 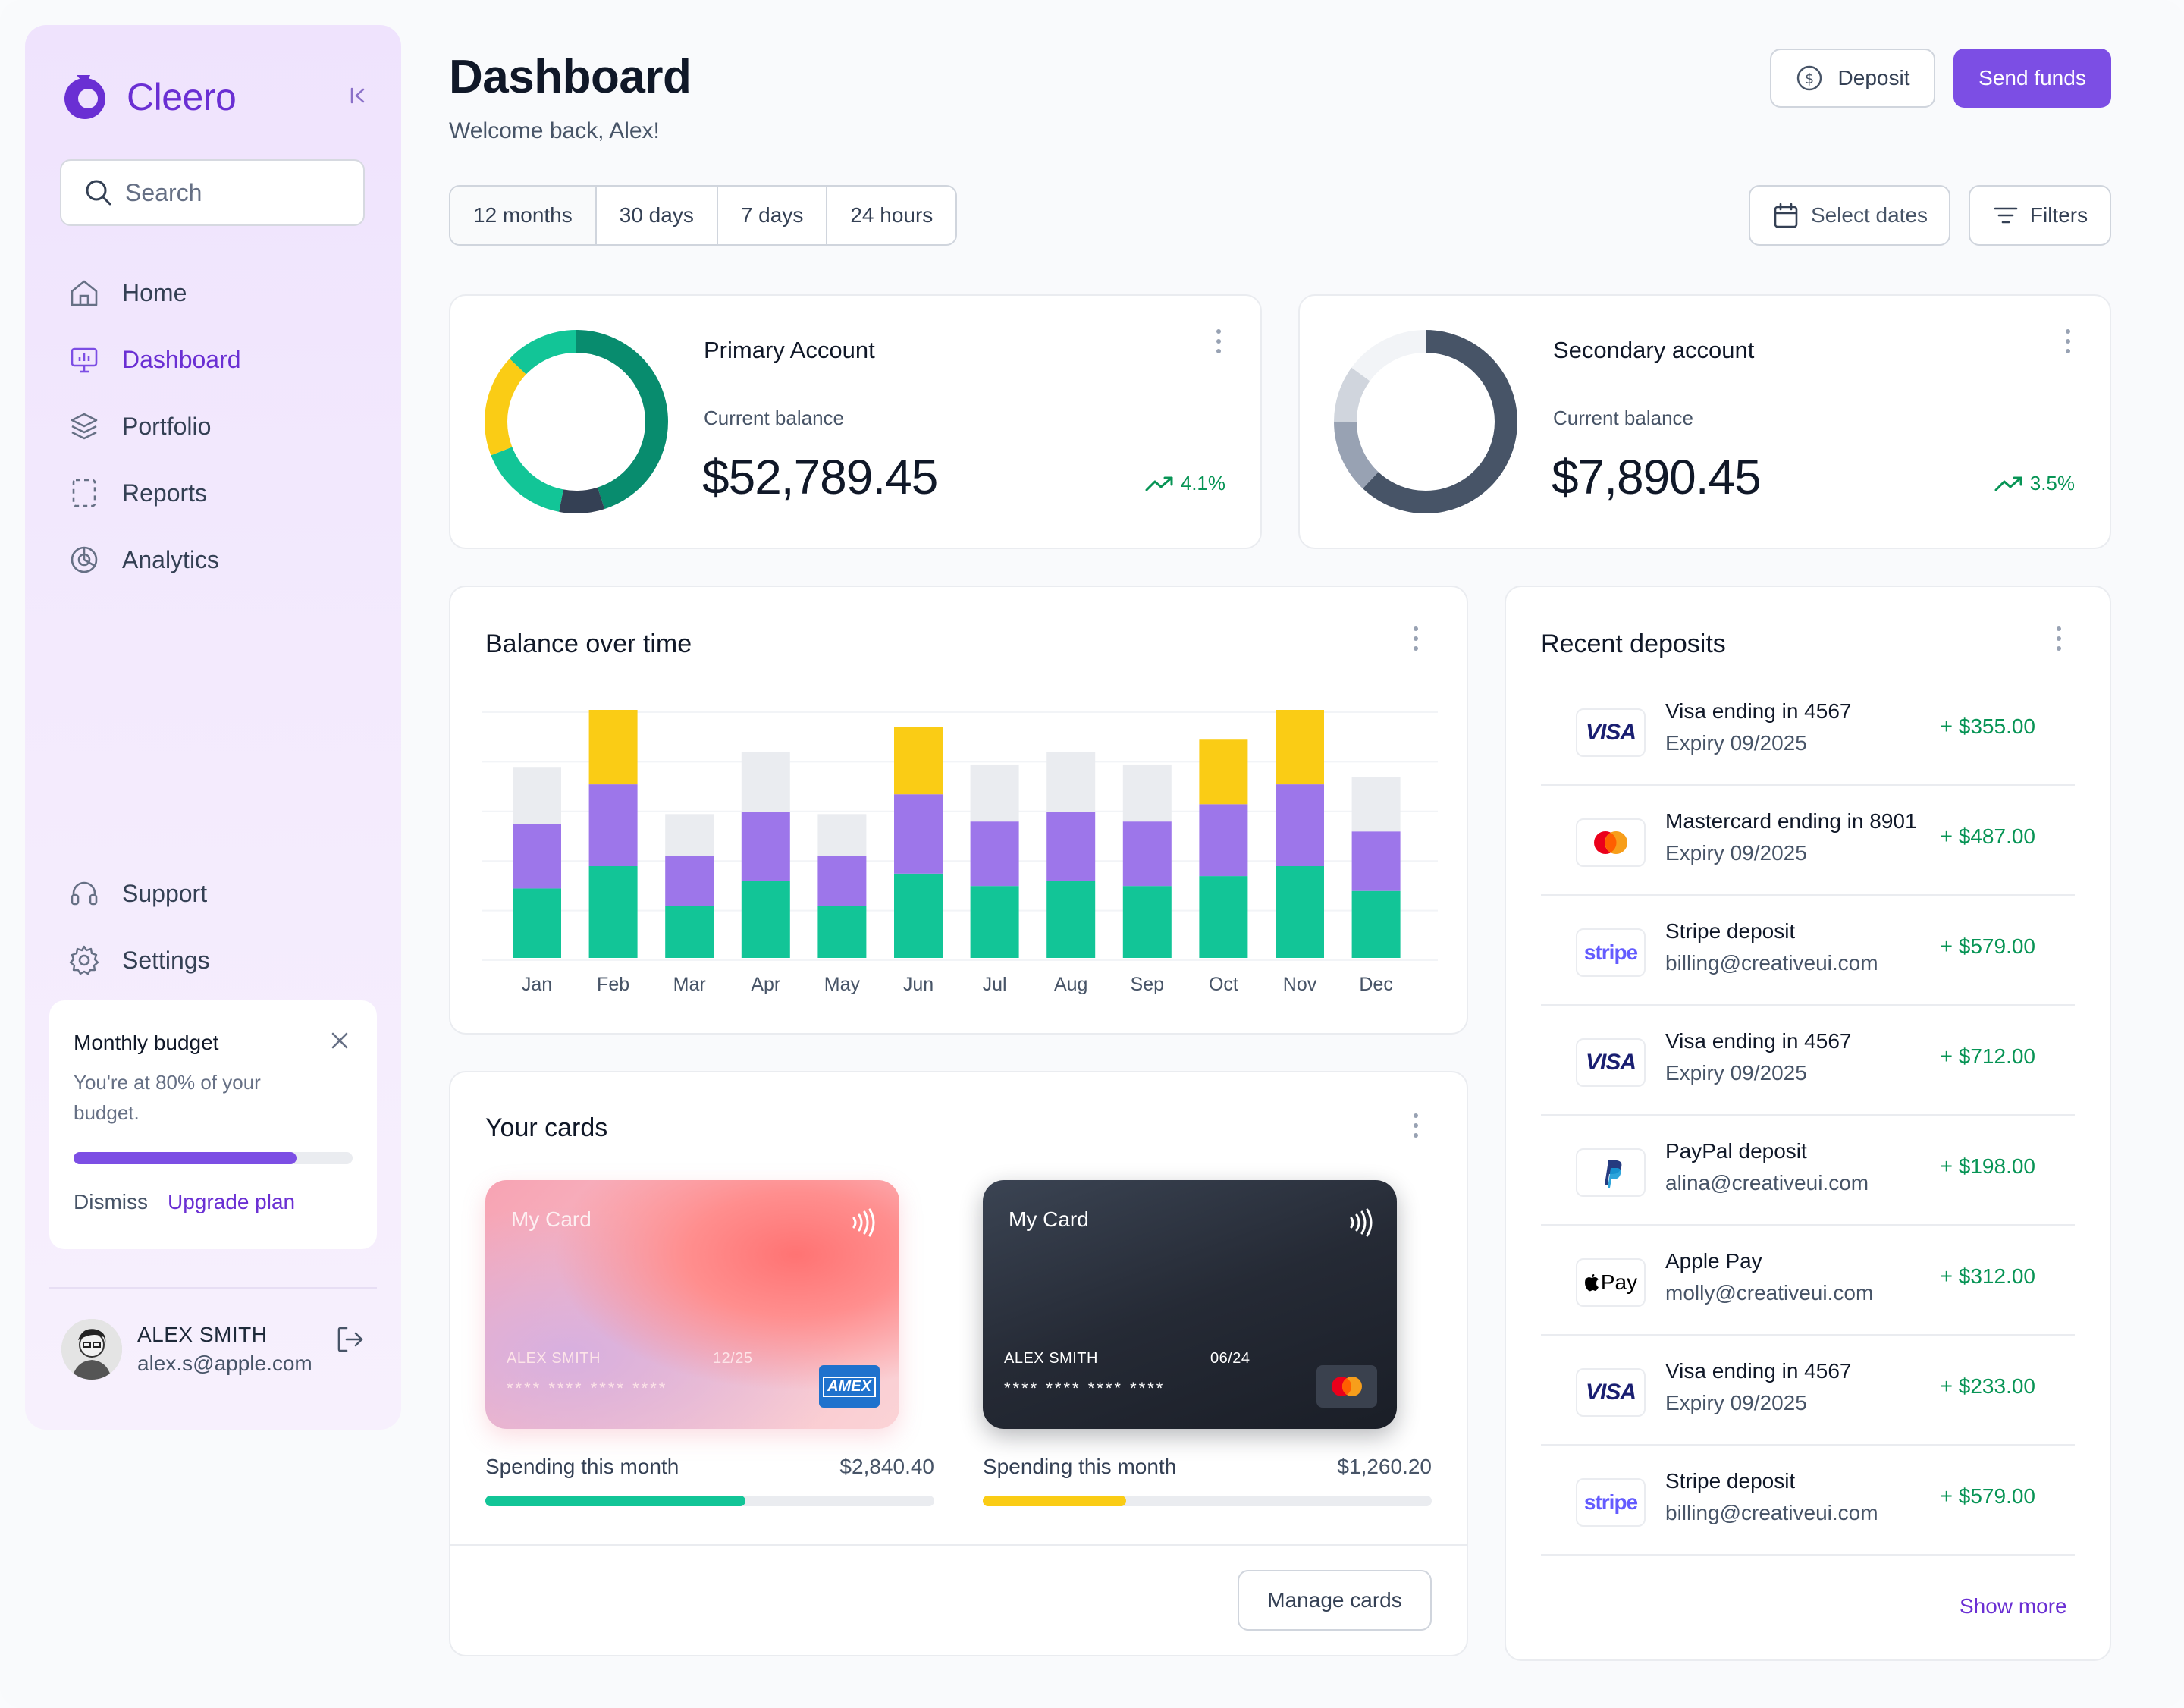 What do you see at coordinates (1771, 963) in the screenshot?
I see `deposit-subtitle: billing@creativeui.com` at bounding box center [1771, 963].